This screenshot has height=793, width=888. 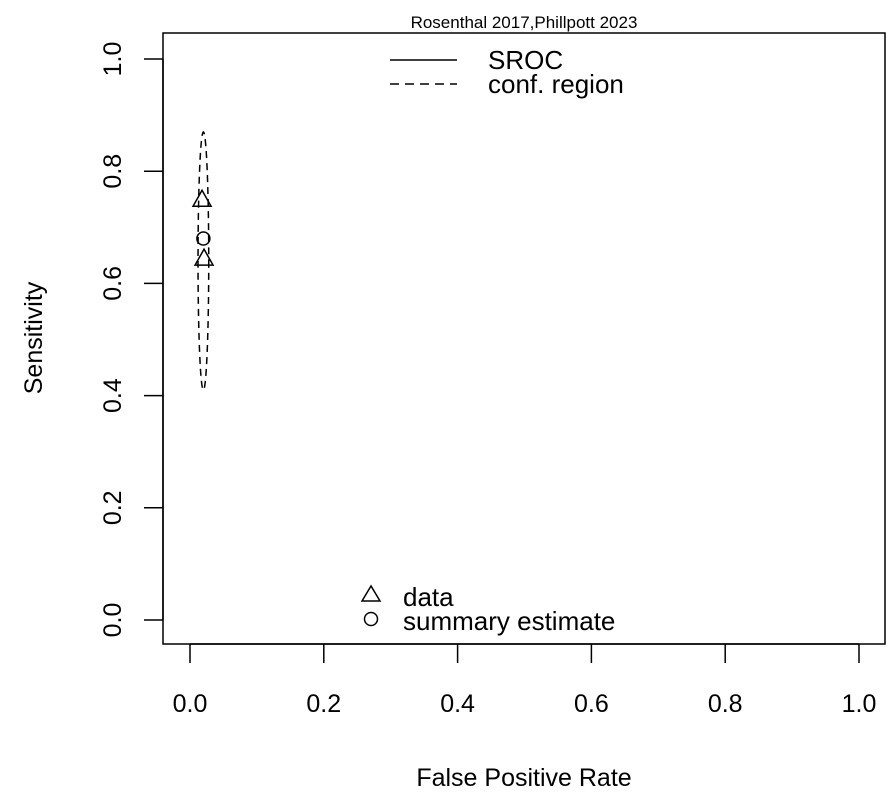 I want to click on legend-summary-estimate-label: summary estimate, so click(x=509, y=621).